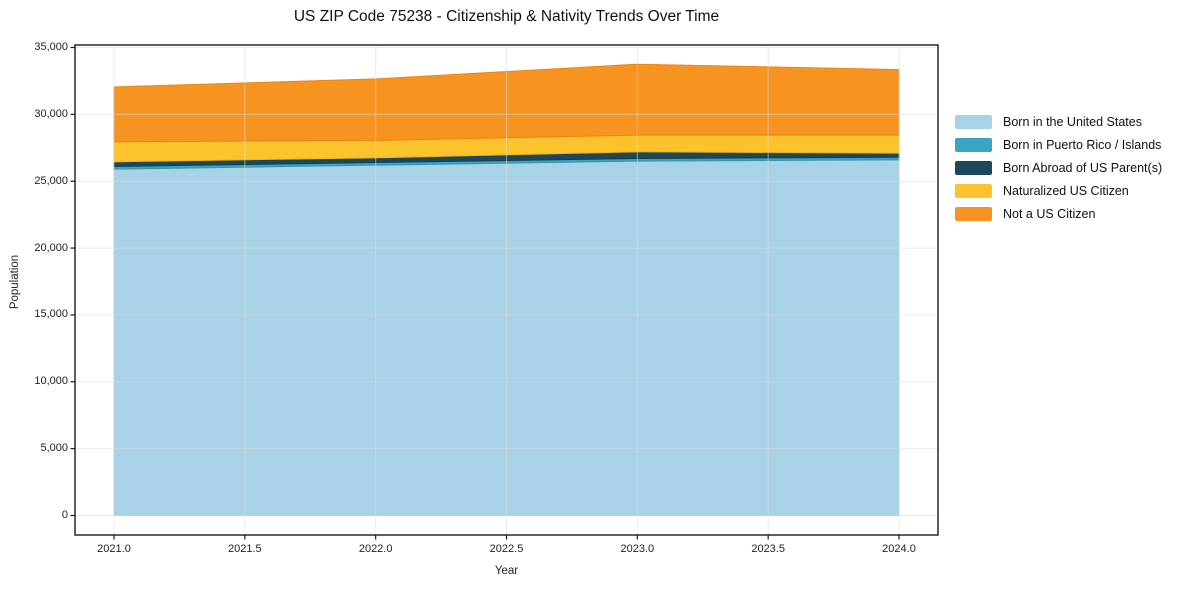 The image size is (1189, 590). Describe the element at coordinates (1072, 121) in the screenshot. I see `legend-label: Born in the United States` at that location.